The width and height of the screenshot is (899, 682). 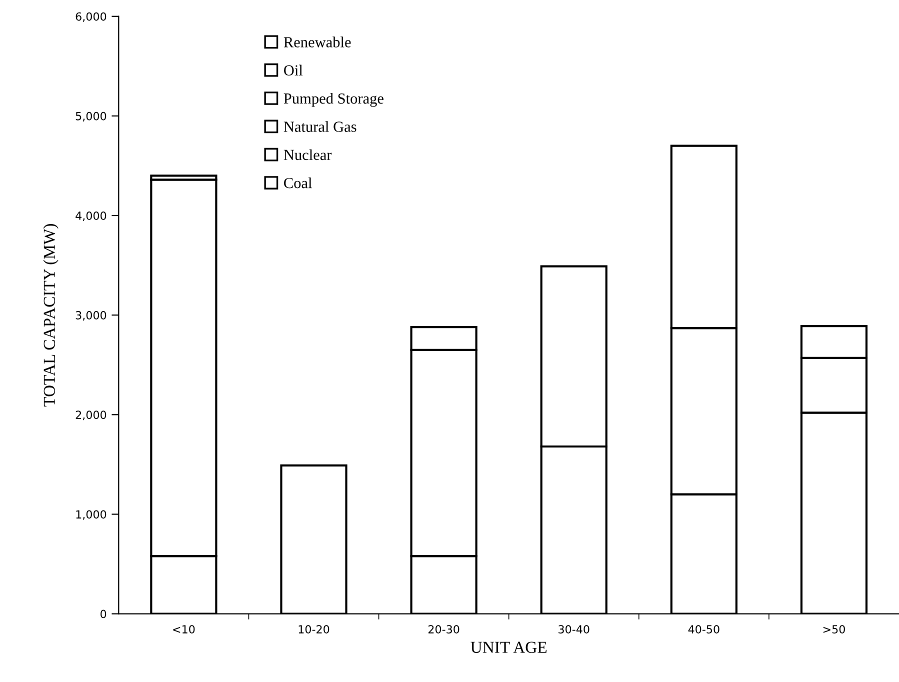 What do you see at coordinates (91, 515) in the screenshot?
I see `y-tick-label: 1,000` at bounding box center [91, 515].